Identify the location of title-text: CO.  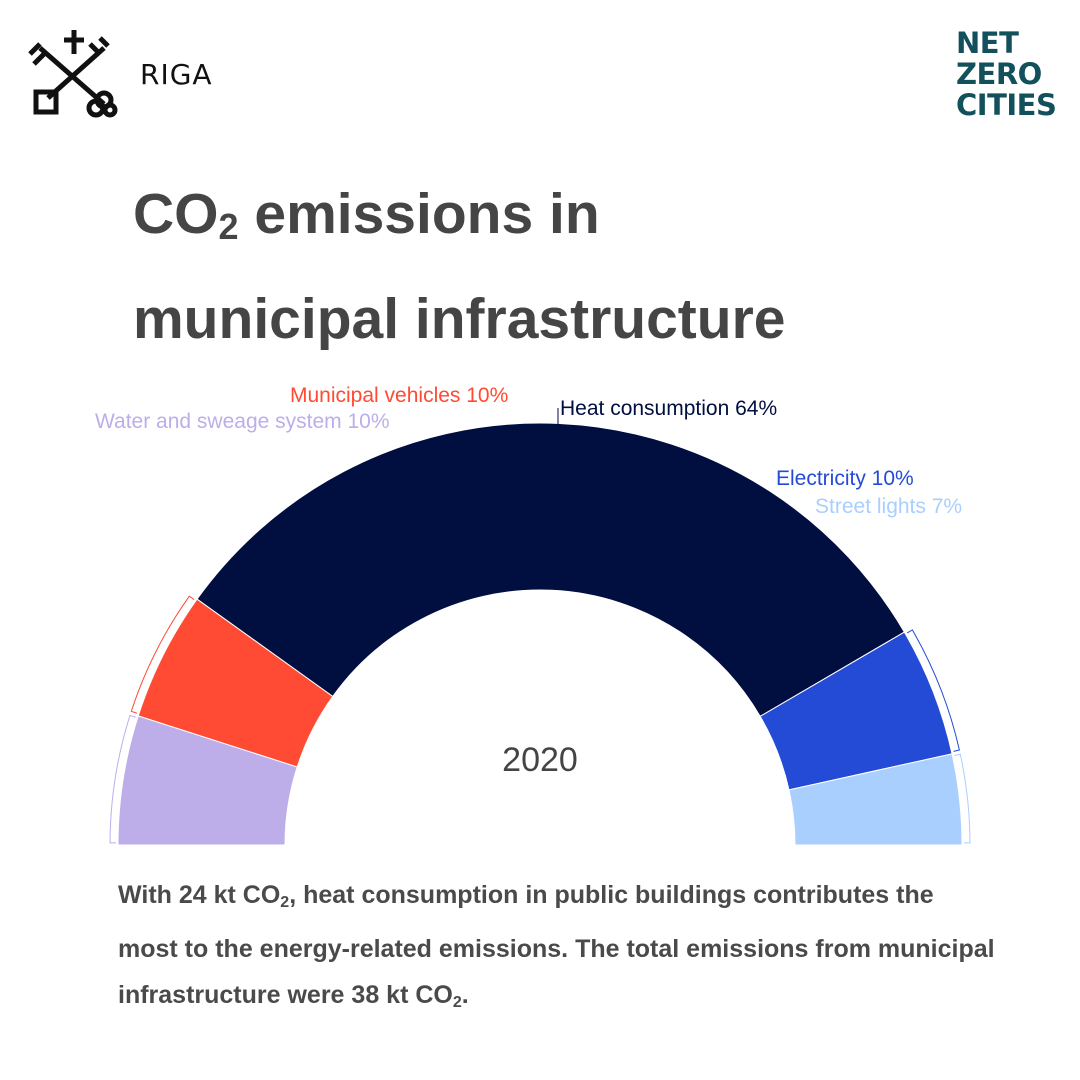
(176, 214).